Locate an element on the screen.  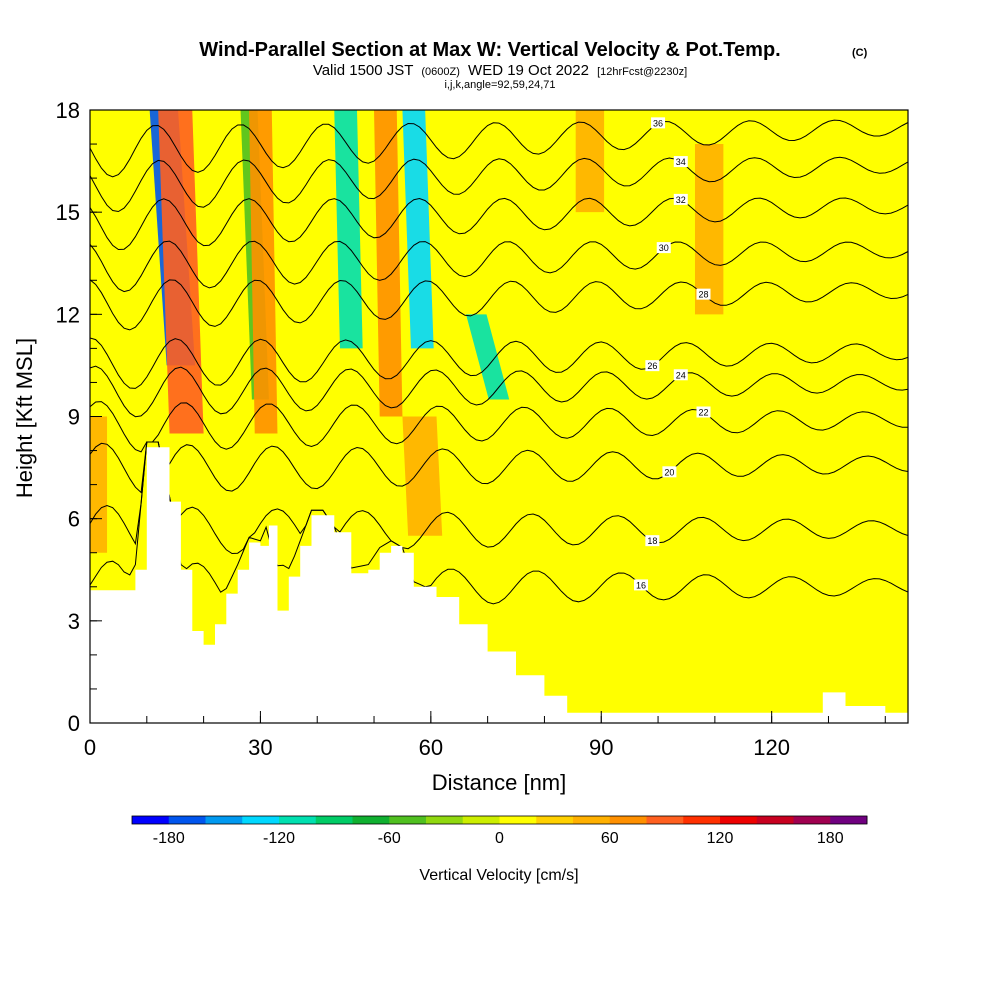
y-tick-label: 12 is located at coordinates (68, 314).